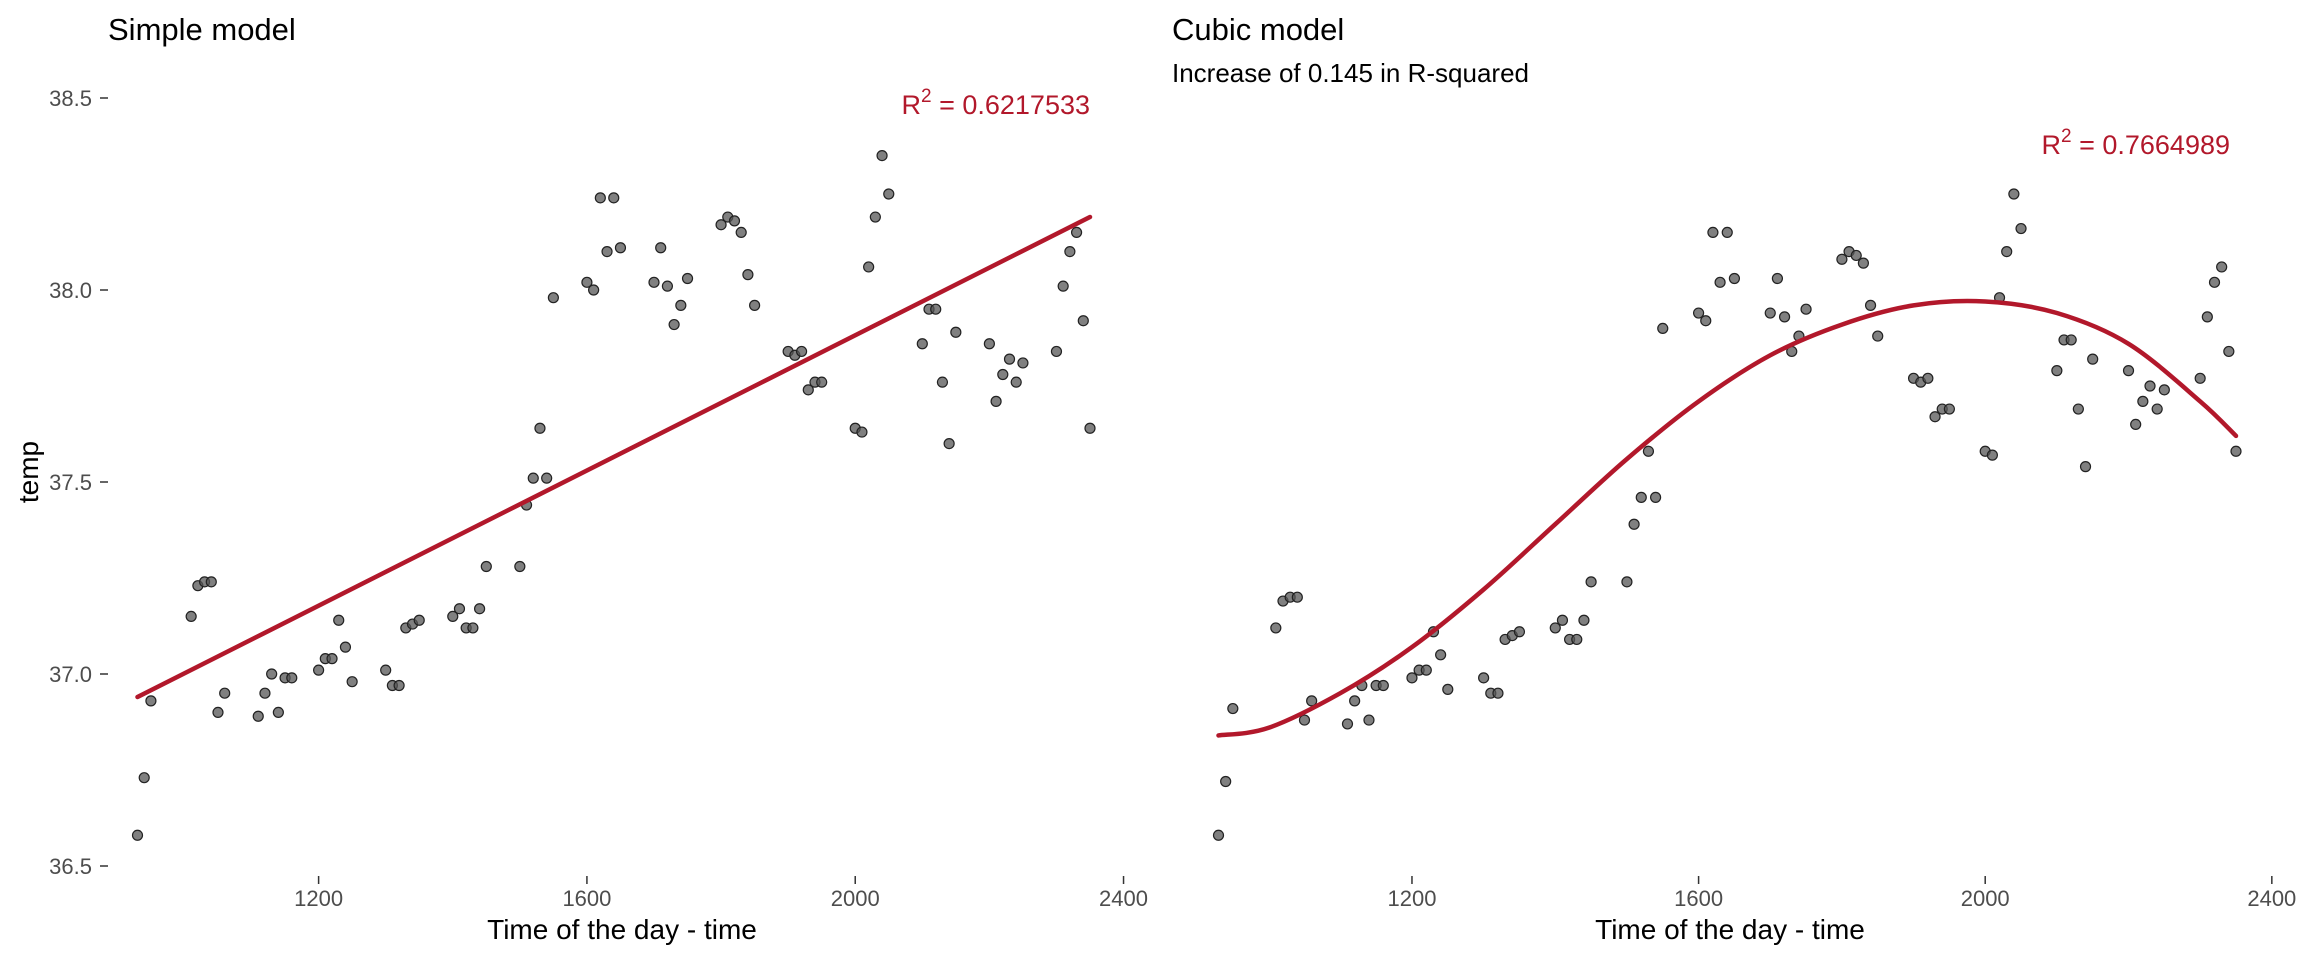  Describe the element at coordinates (1730, 929) in the screenshot. I see `x-axis-title-cubic: Time of the day - time` at that location.